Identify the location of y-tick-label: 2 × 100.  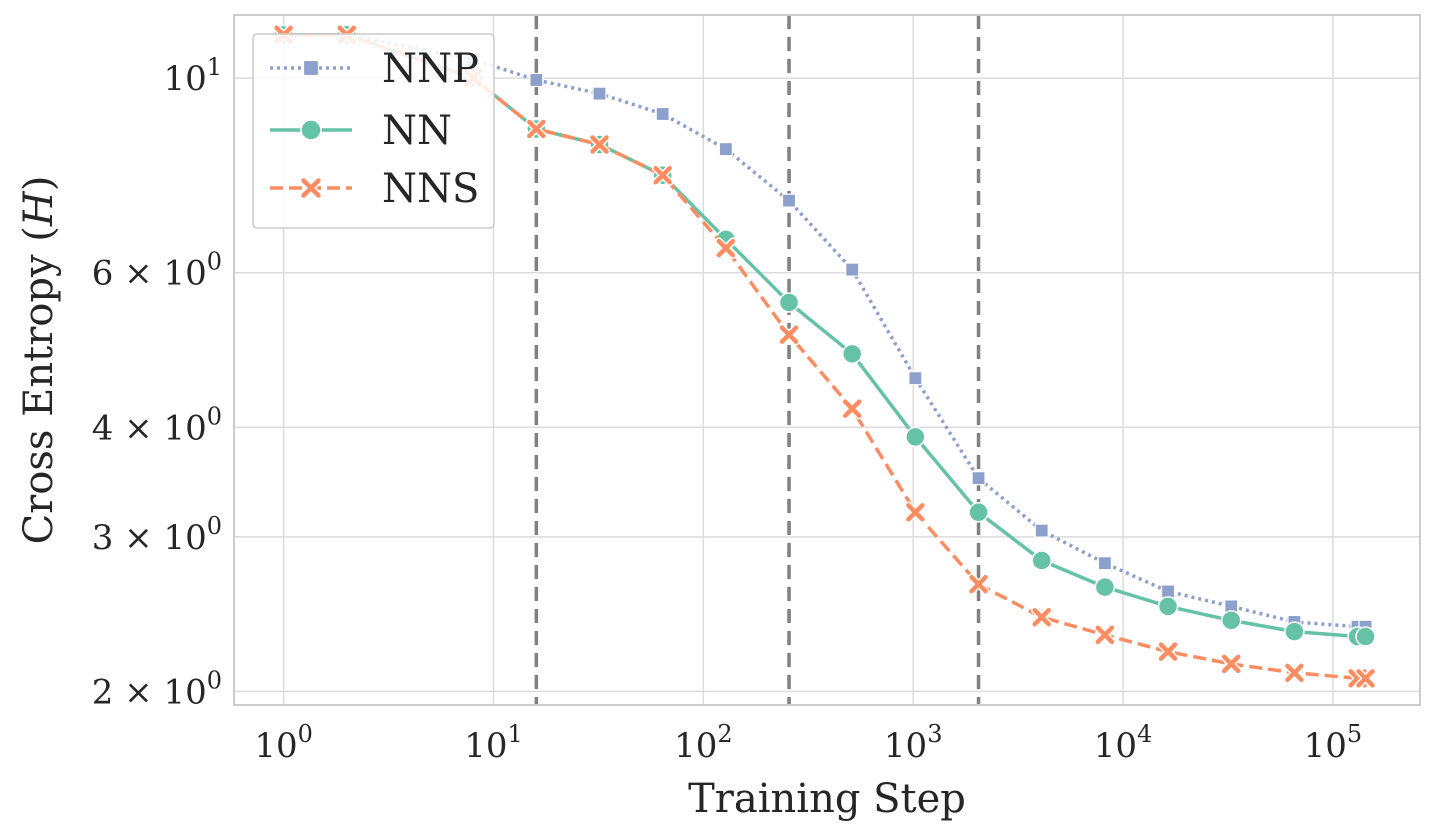
(157, 689).